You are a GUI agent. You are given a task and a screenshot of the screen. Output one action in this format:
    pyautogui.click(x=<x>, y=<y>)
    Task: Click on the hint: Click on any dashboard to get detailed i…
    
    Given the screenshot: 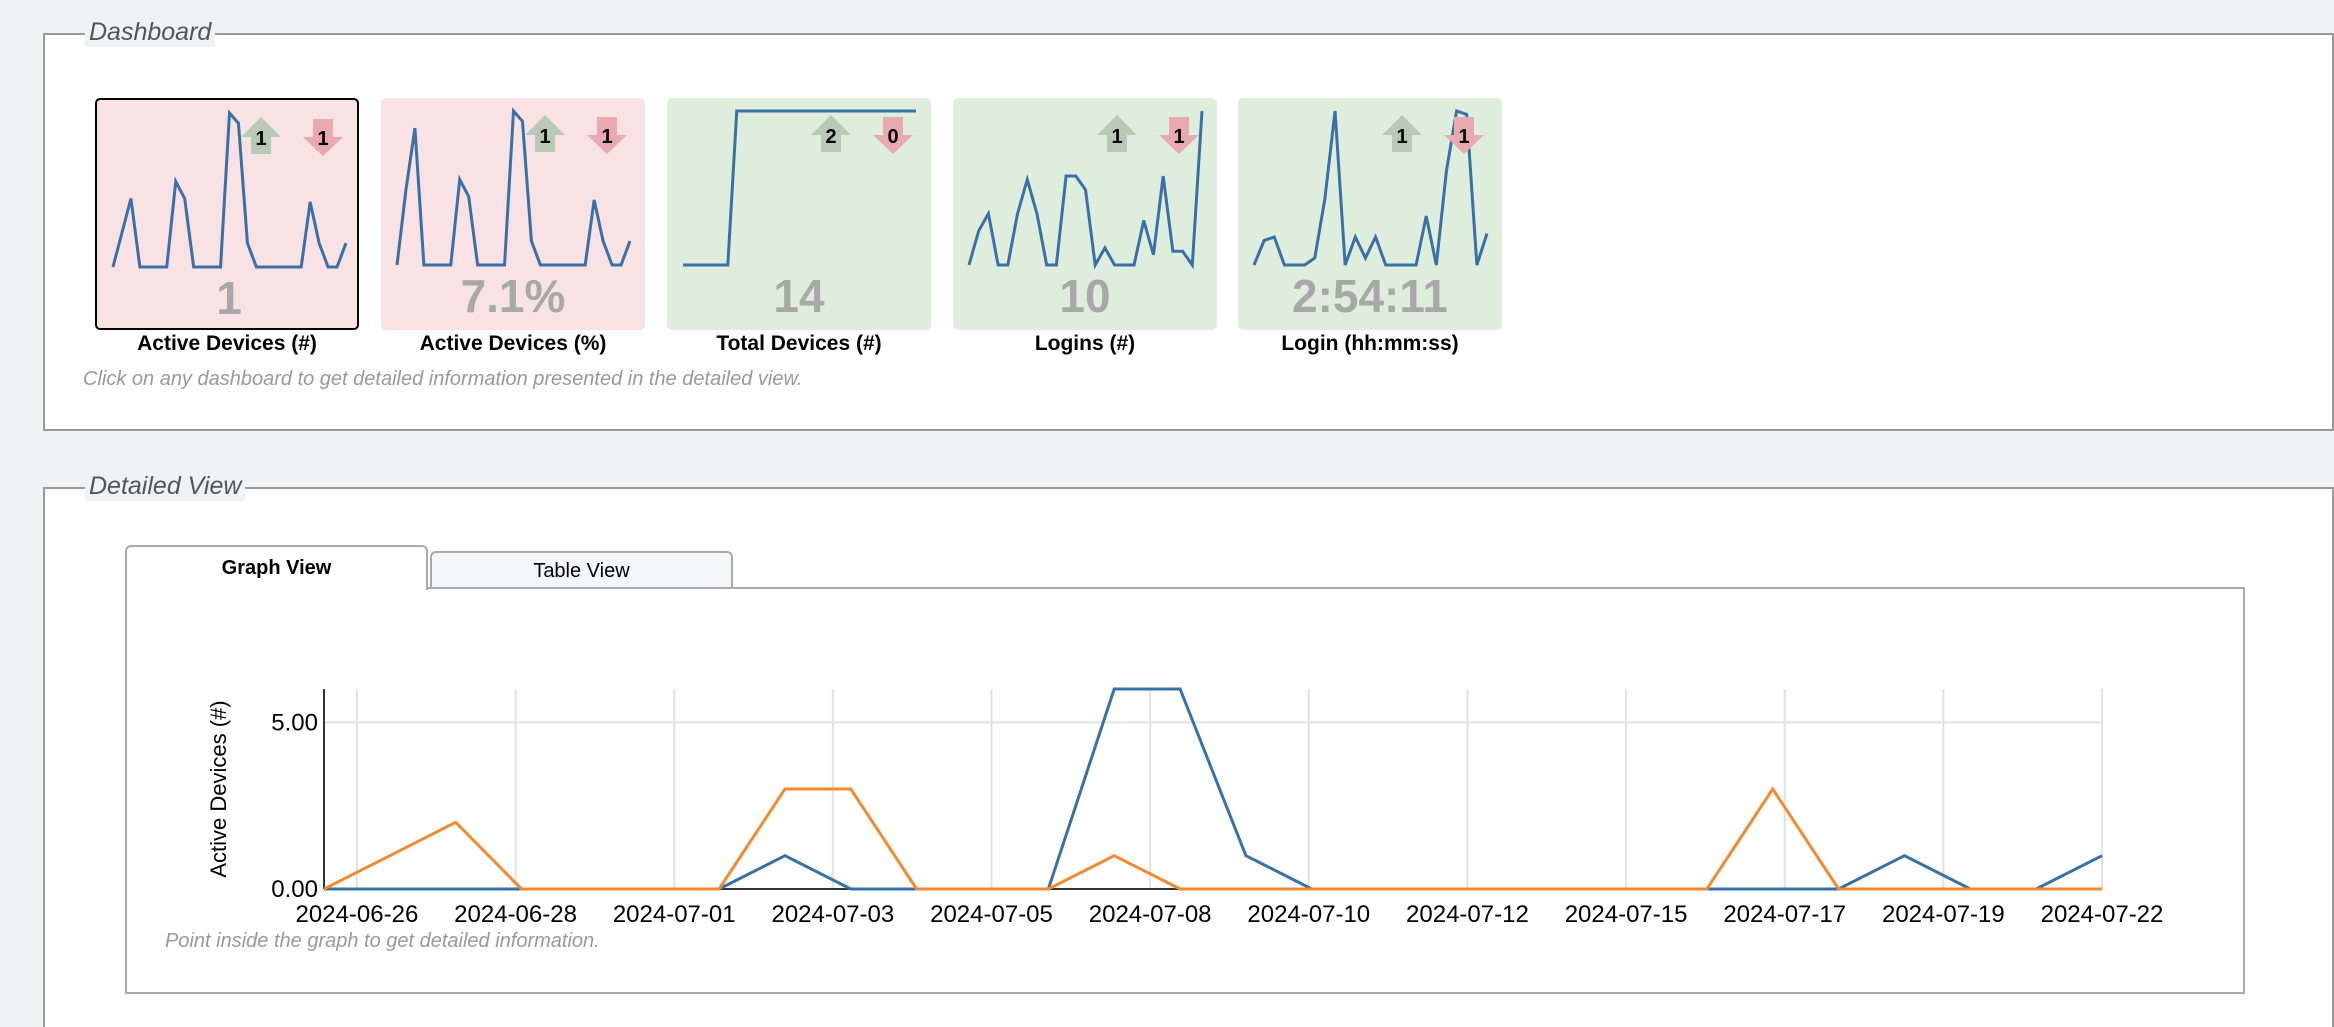 What is the action you would take?
    pyautogui.click(x=443, y=379)
    